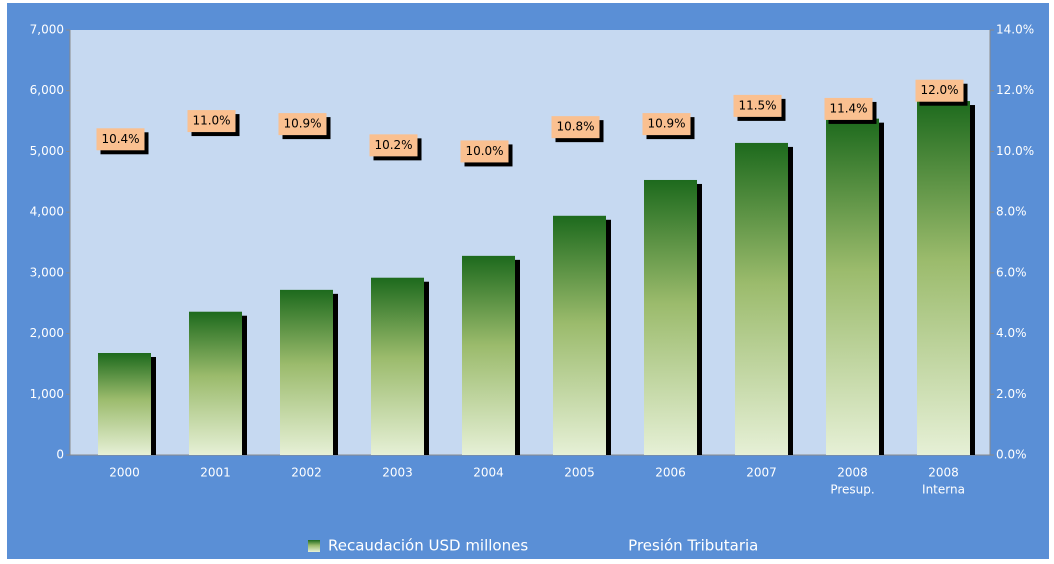 This screenshot has height=564, width=1054. Describe the element at coordinates (47, 30) in the screenshot. I see `y-tick-label: 7,000` at that location.